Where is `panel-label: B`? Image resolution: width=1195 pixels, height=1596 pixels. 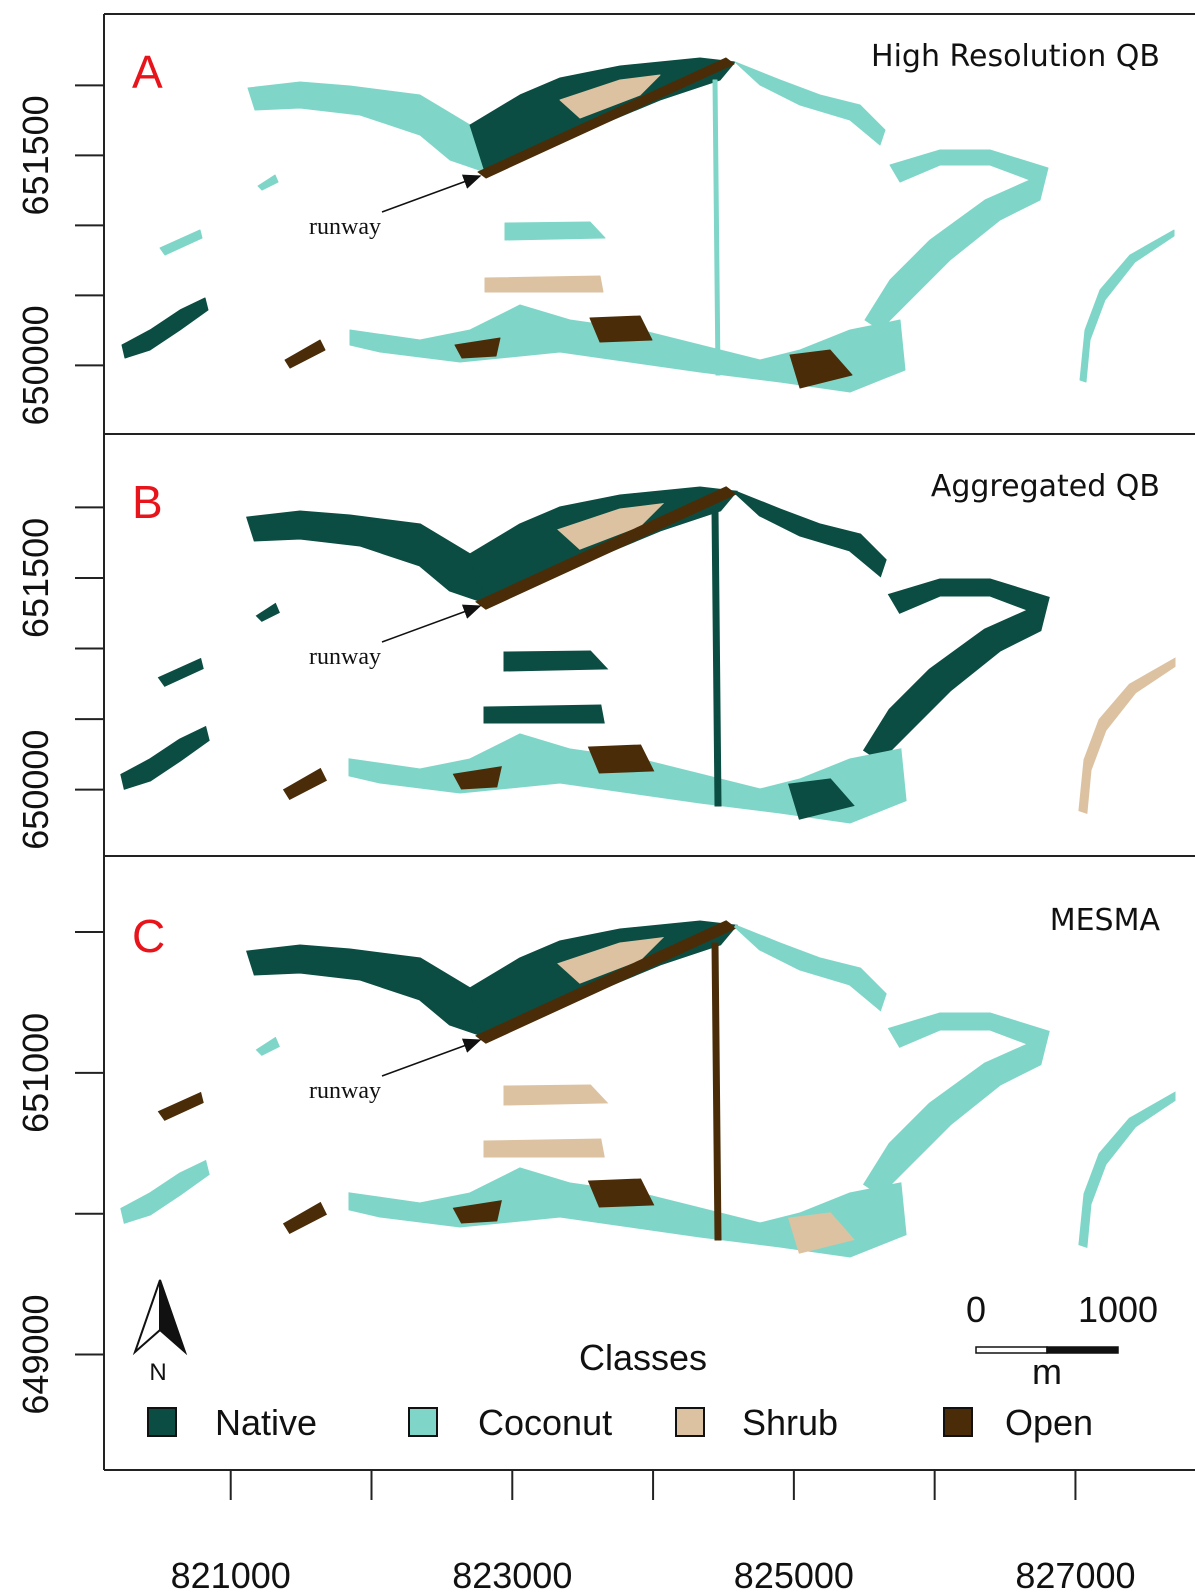
panel-label: B is located at coordinates (147, 502).